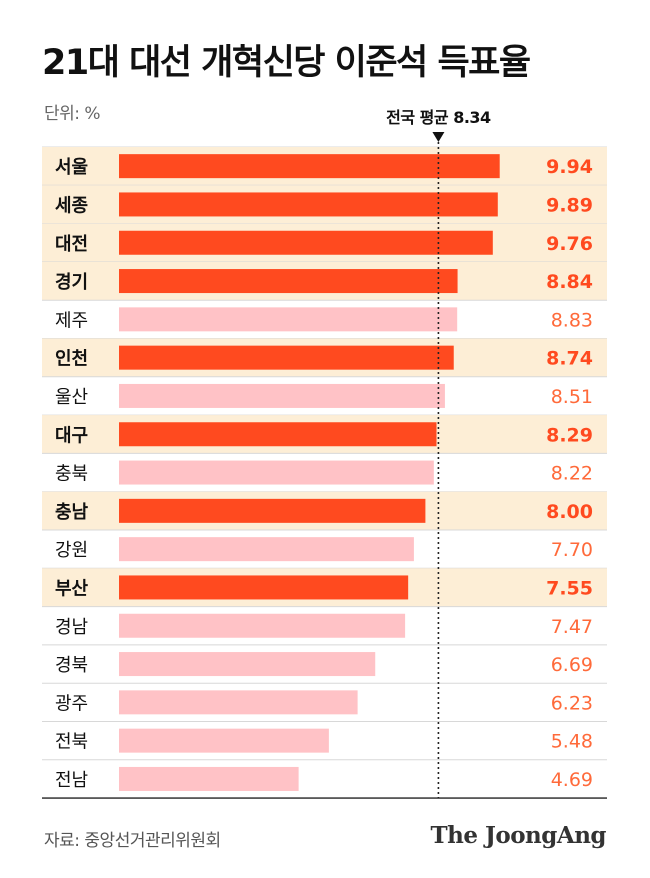  Describe the element at coordinates (71, 703) in the screenshot. I see `category-label: 광주` at that location.